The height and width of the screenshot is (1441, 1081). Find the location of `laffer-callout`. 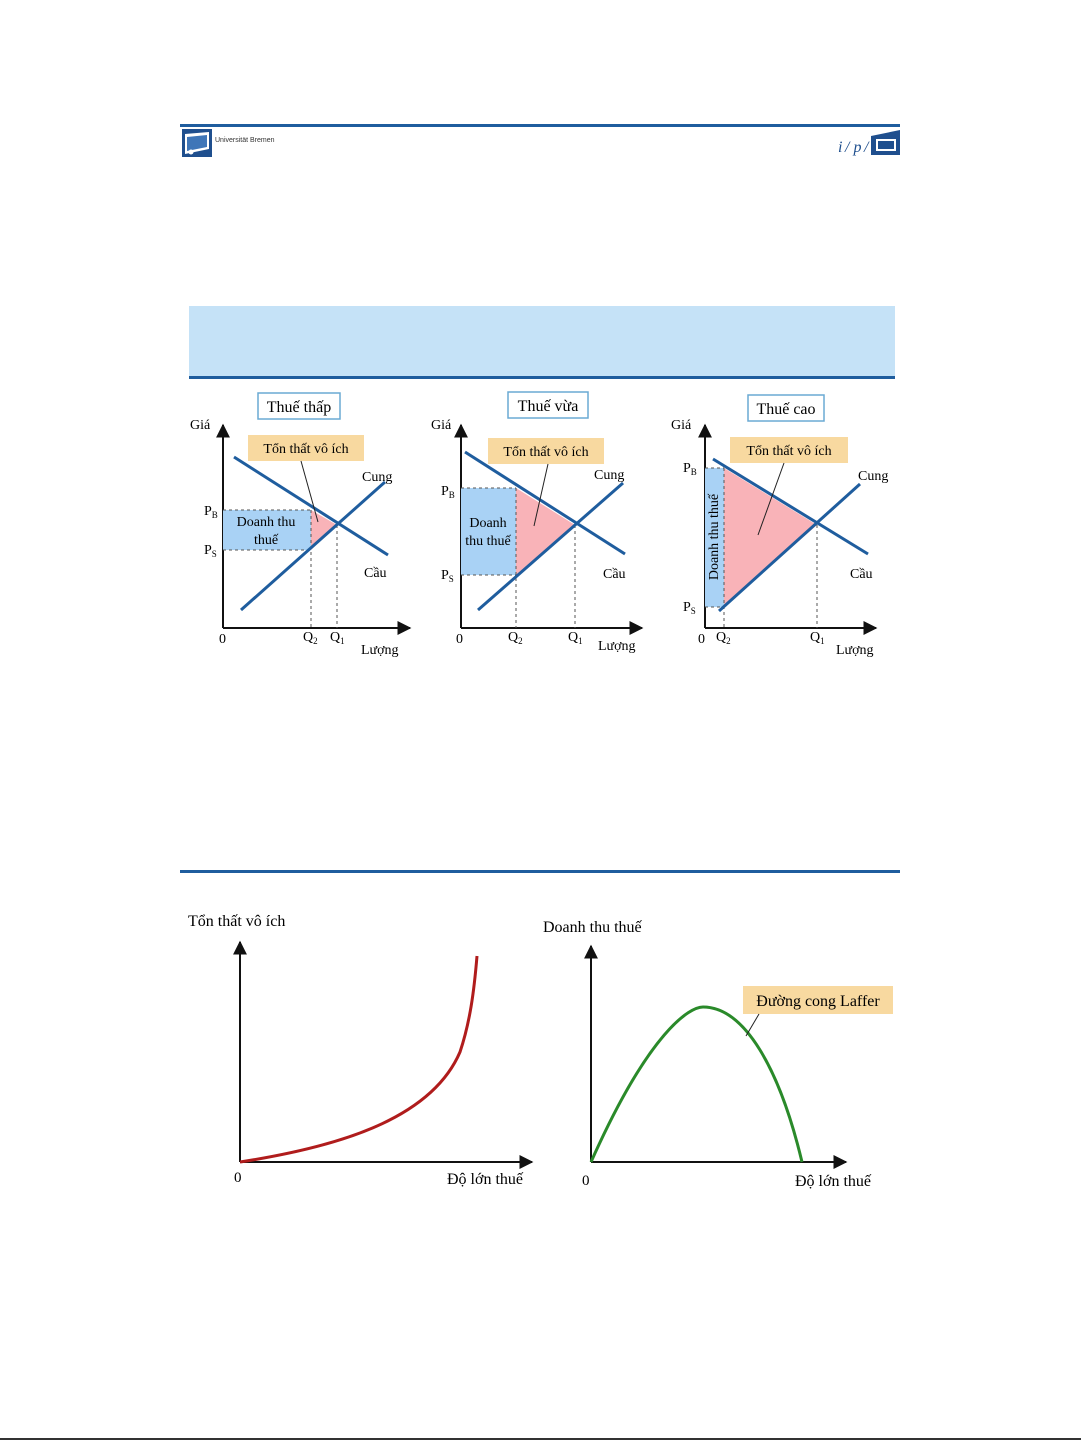

laffer-callout is located at coordinates (818, 1000).